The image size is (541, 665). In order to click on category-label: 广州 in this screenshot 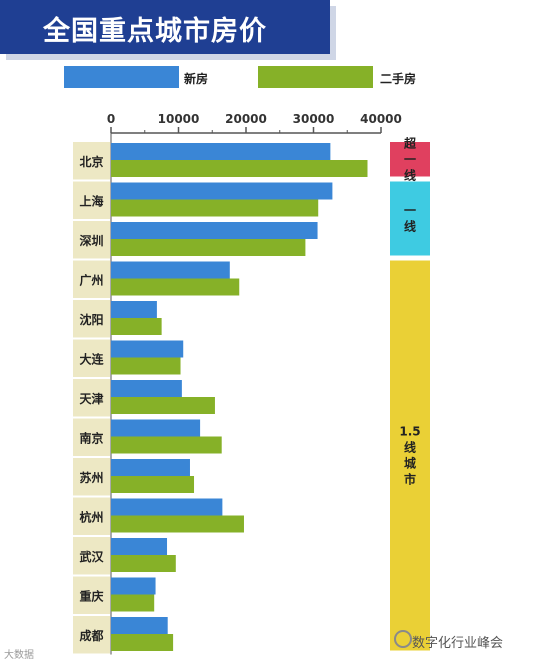, I will do `click(91, 279)`.